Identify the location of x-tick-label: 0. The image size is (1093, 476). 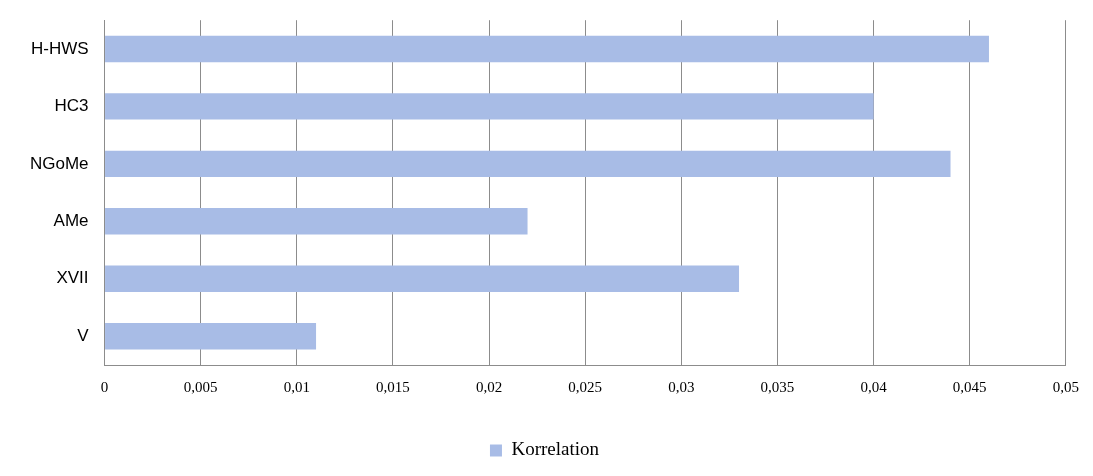
(104, 386).